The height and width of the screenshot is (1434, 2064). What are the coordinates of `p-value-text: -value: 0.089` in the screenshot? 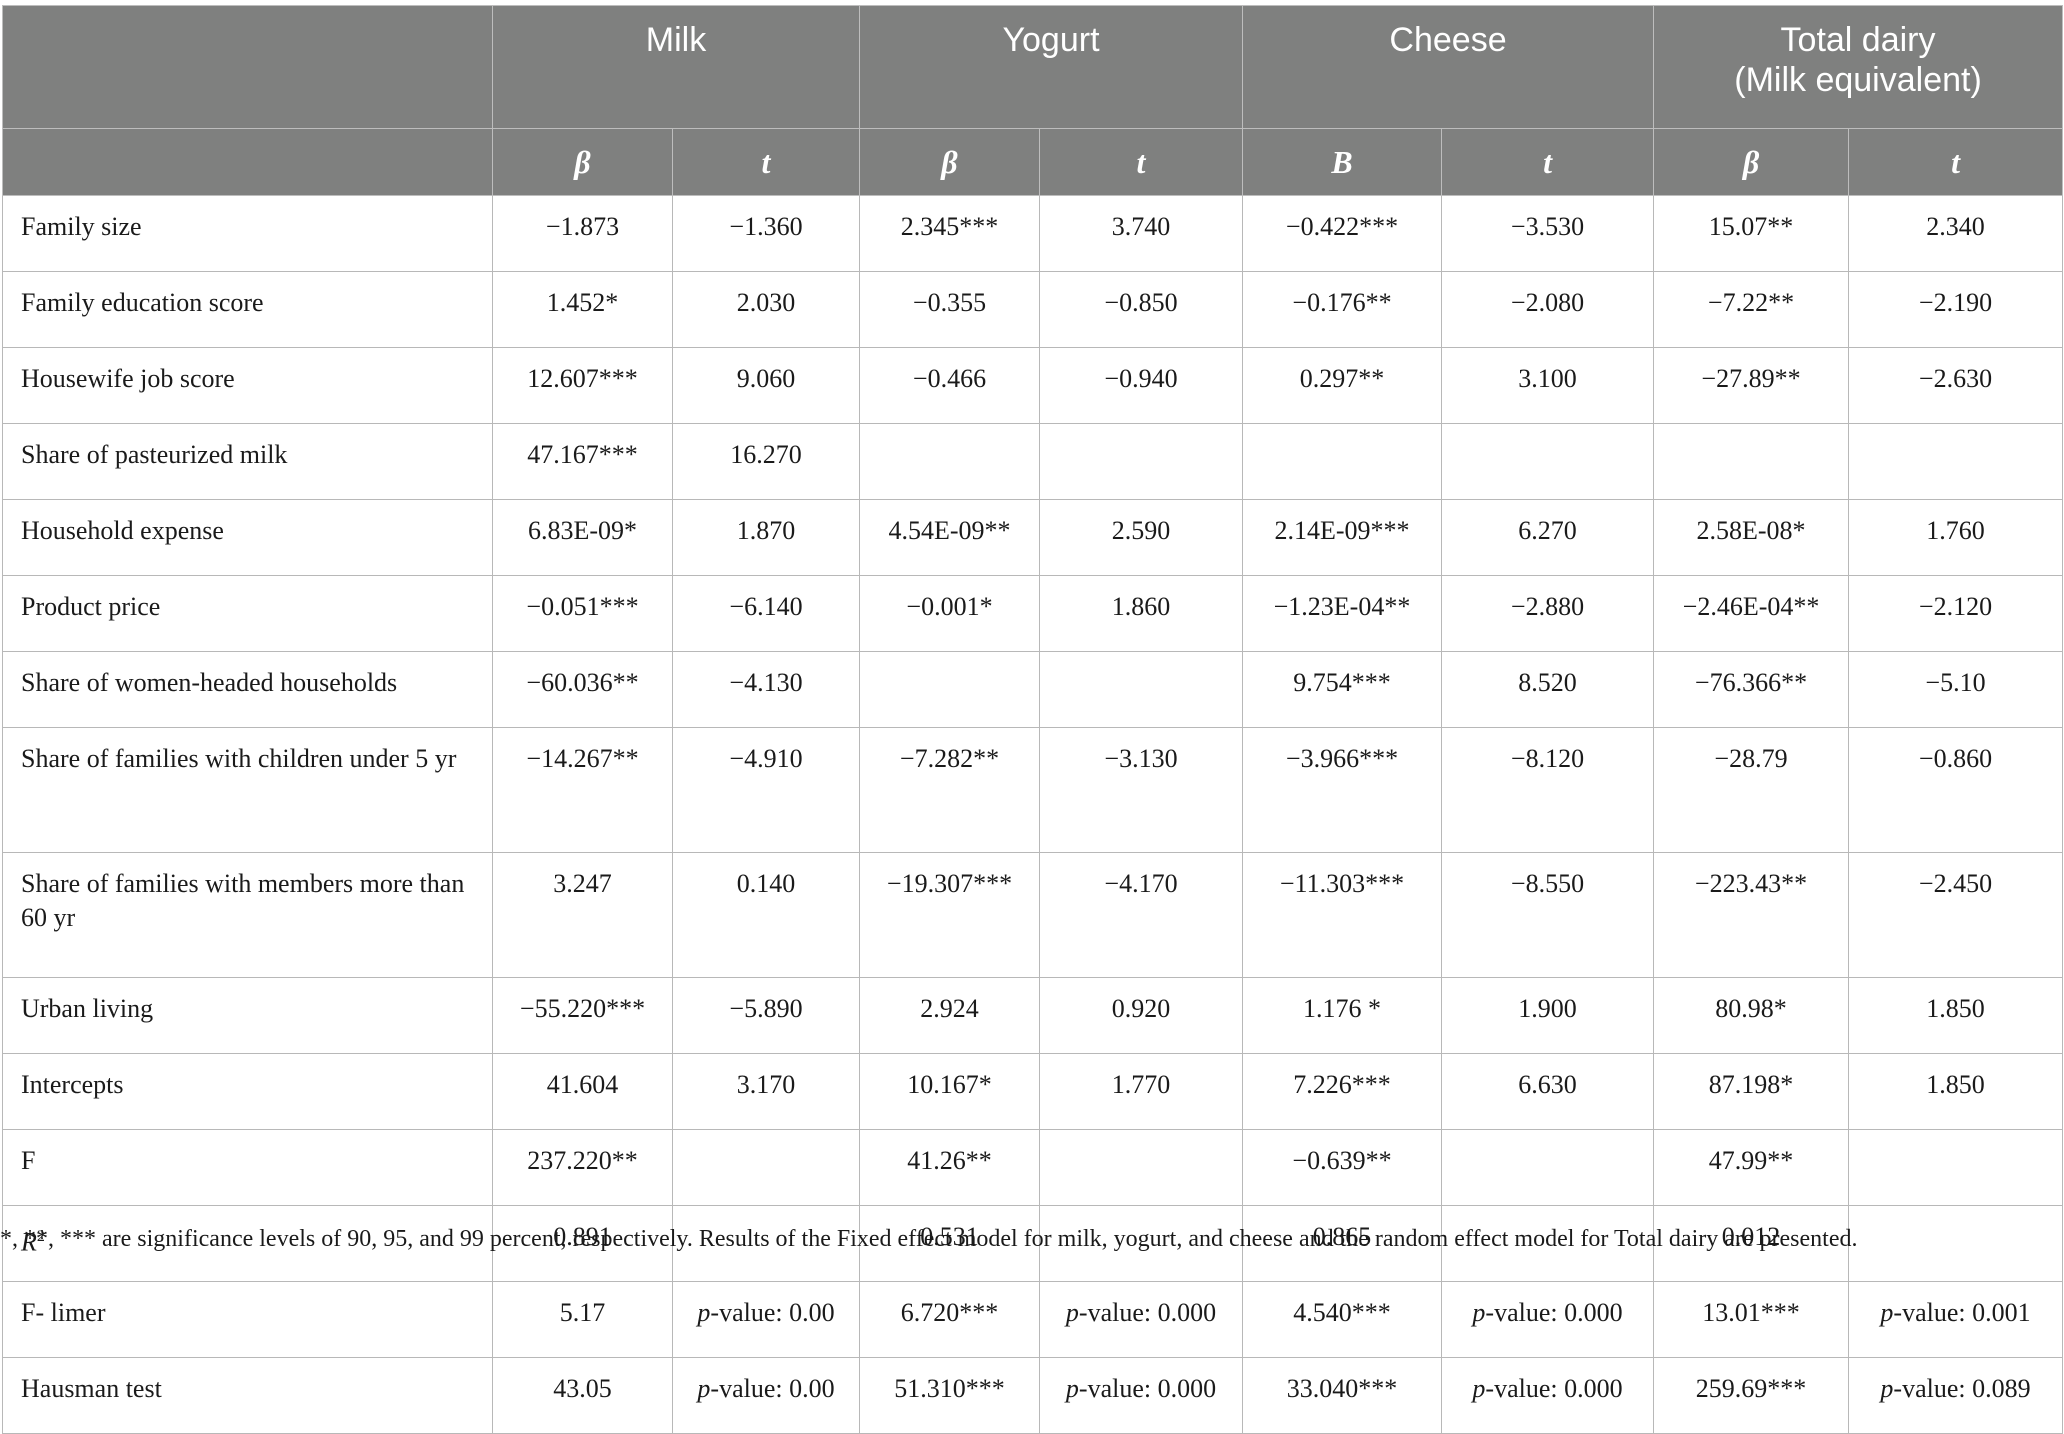 It's located at (1962, 1388).